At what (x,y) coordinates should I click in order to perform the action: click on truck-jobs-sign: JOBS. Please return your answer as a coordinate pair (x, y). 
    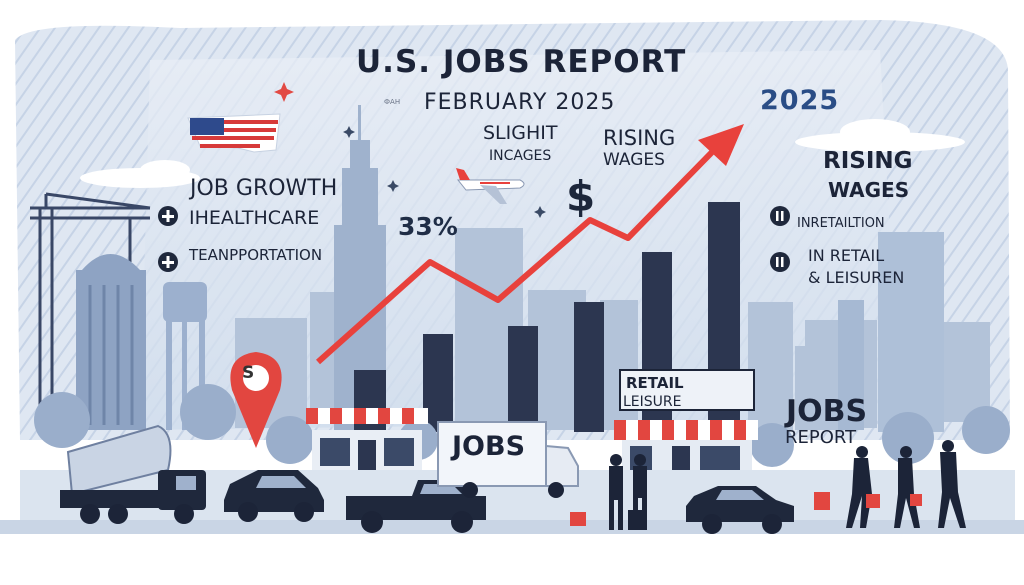
    Looking at the image, I should click on (489, 446).